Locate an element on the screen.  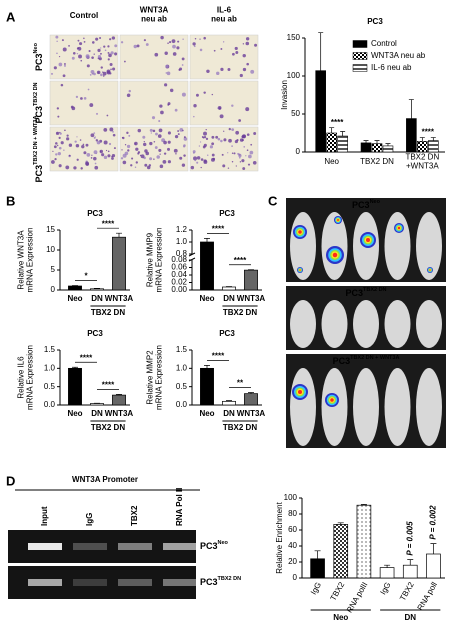
panel-label: A is located at coordinates (11, 16).